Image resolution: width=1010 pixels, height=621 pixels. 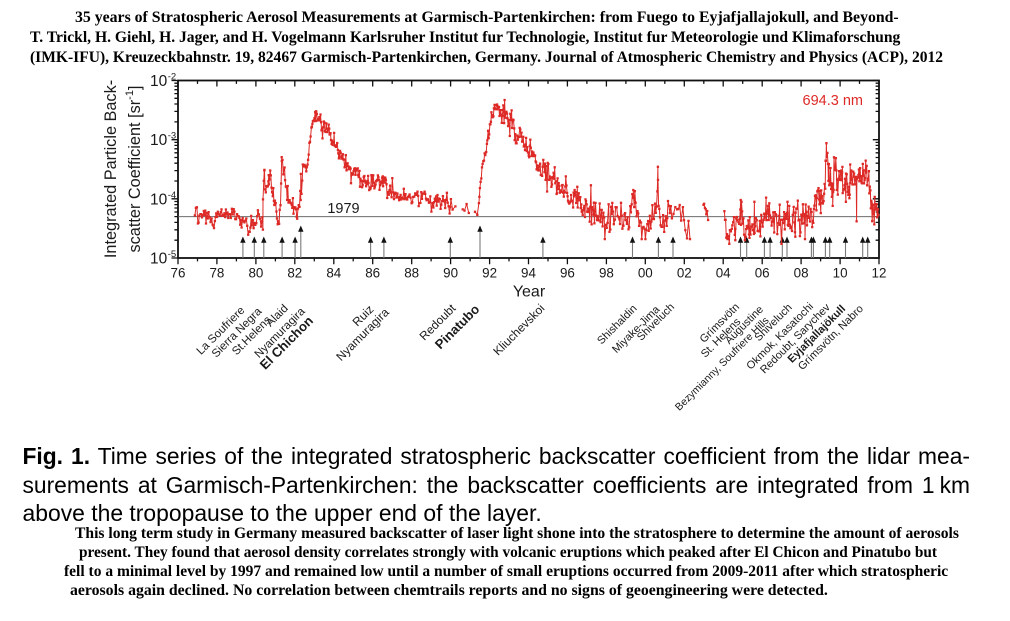 What do you see at coordinates (255, 273) in the screenshot?
I see `svg-text: 80` at bounding box center [255, 273].